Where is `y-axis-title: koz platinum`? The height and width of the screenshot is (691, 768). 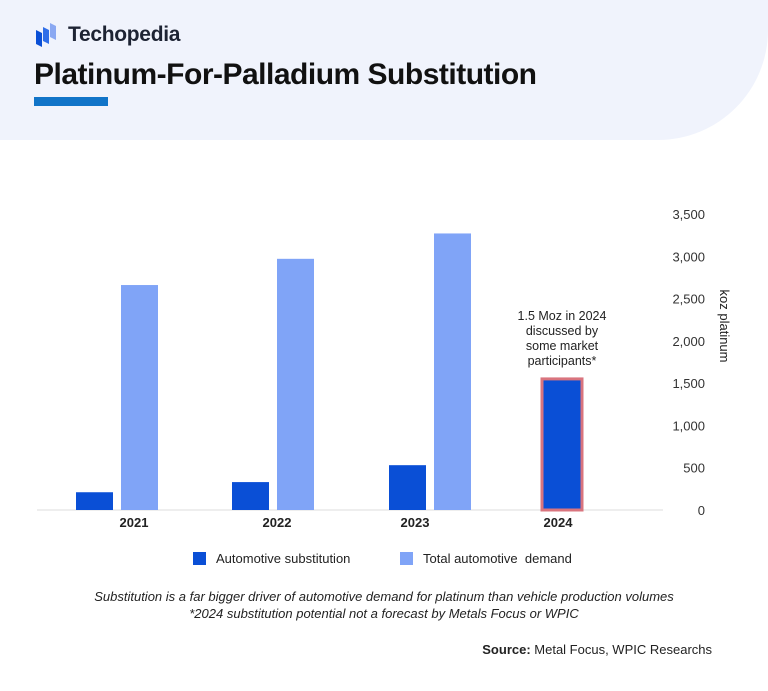
y-axis-title: koz platinum is located at coordinates (724, 326).